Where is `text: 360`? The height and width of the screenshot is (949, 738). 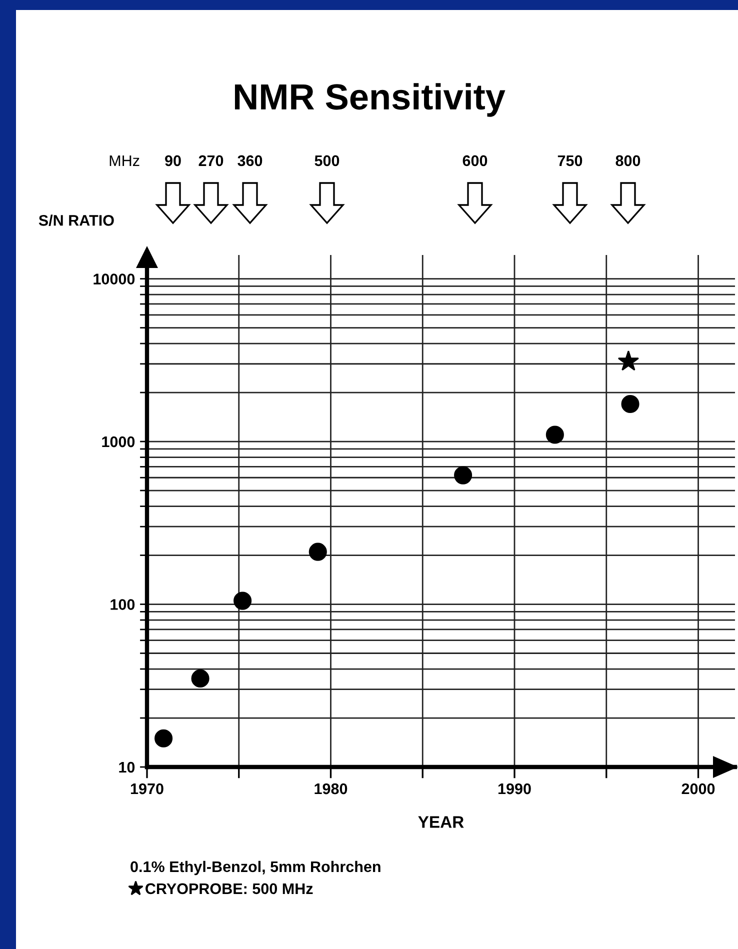 text: 360 is located at coordinates (250, 160).